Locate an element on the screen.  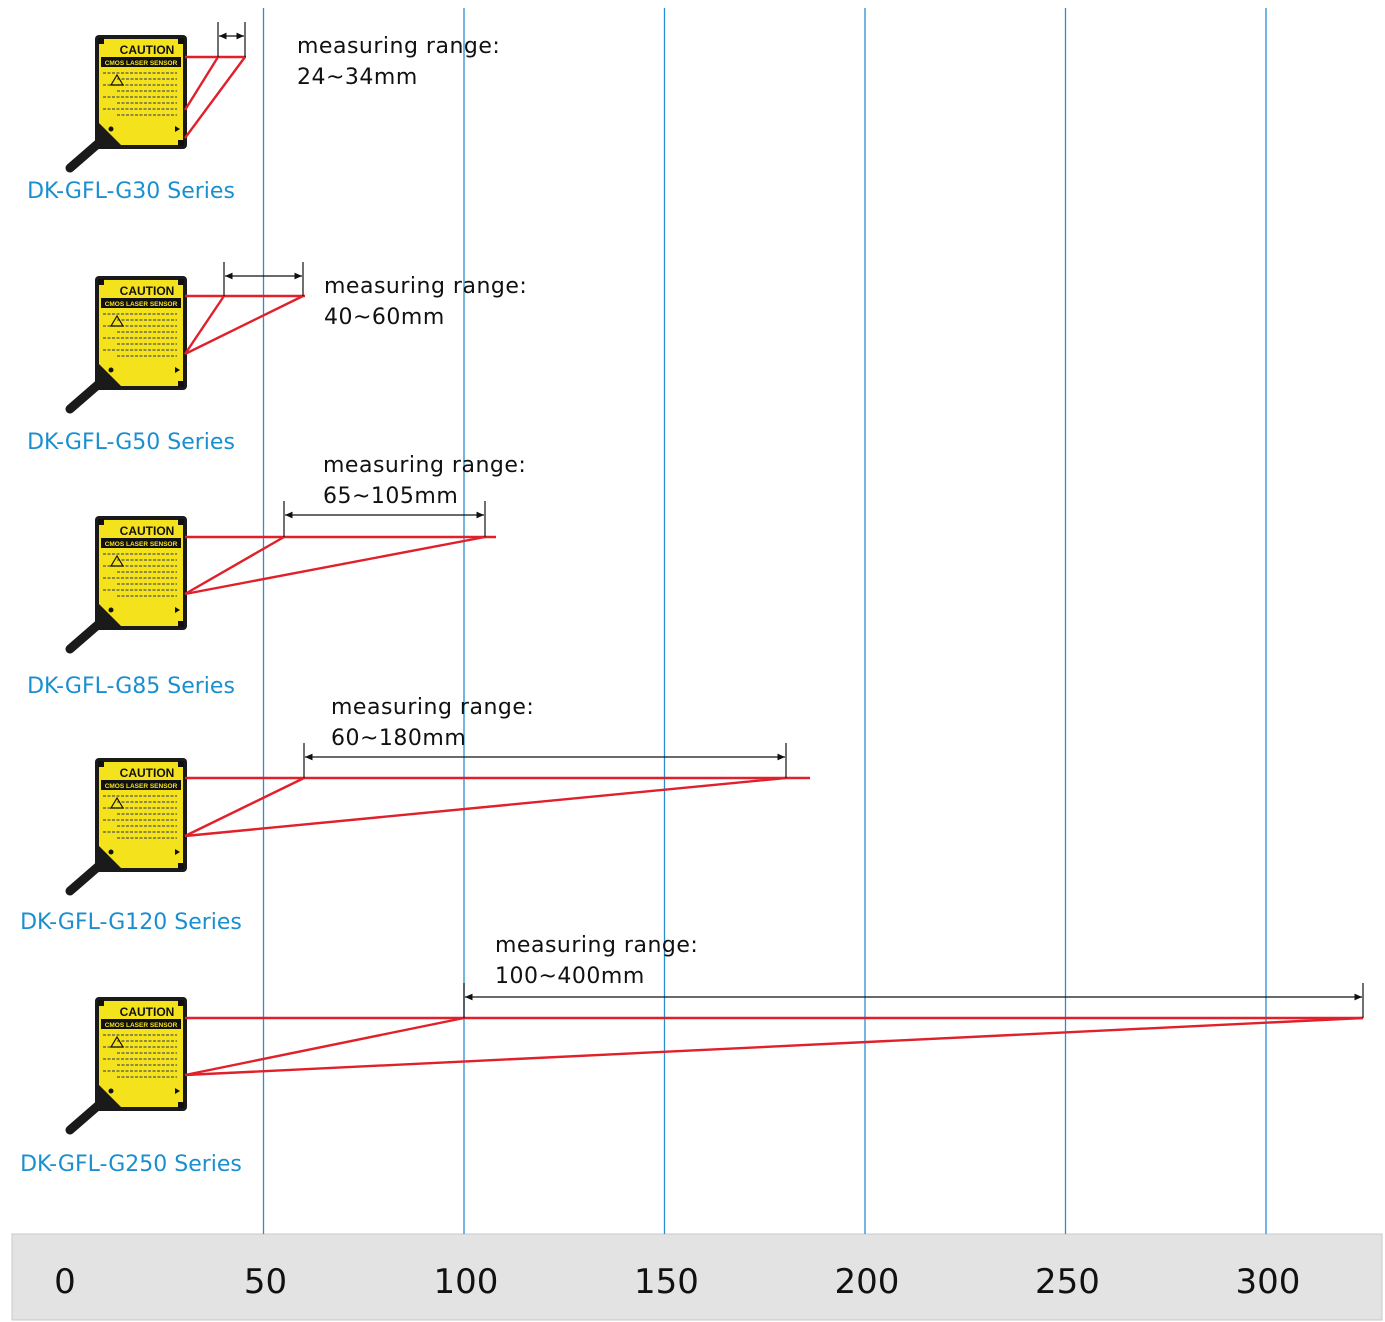
axis-tick-label: 300 is located at coordinates (1268, 1282).